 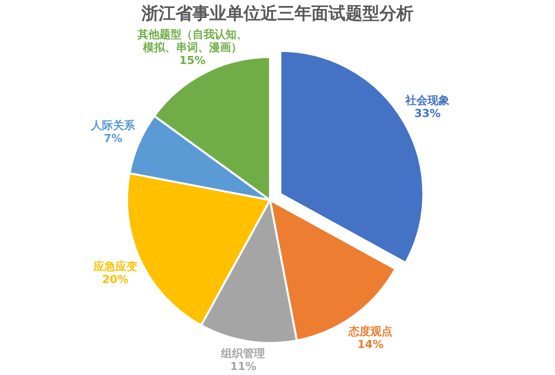 I want to click on slice-label: 人际关系, so click(x=113, y=125).